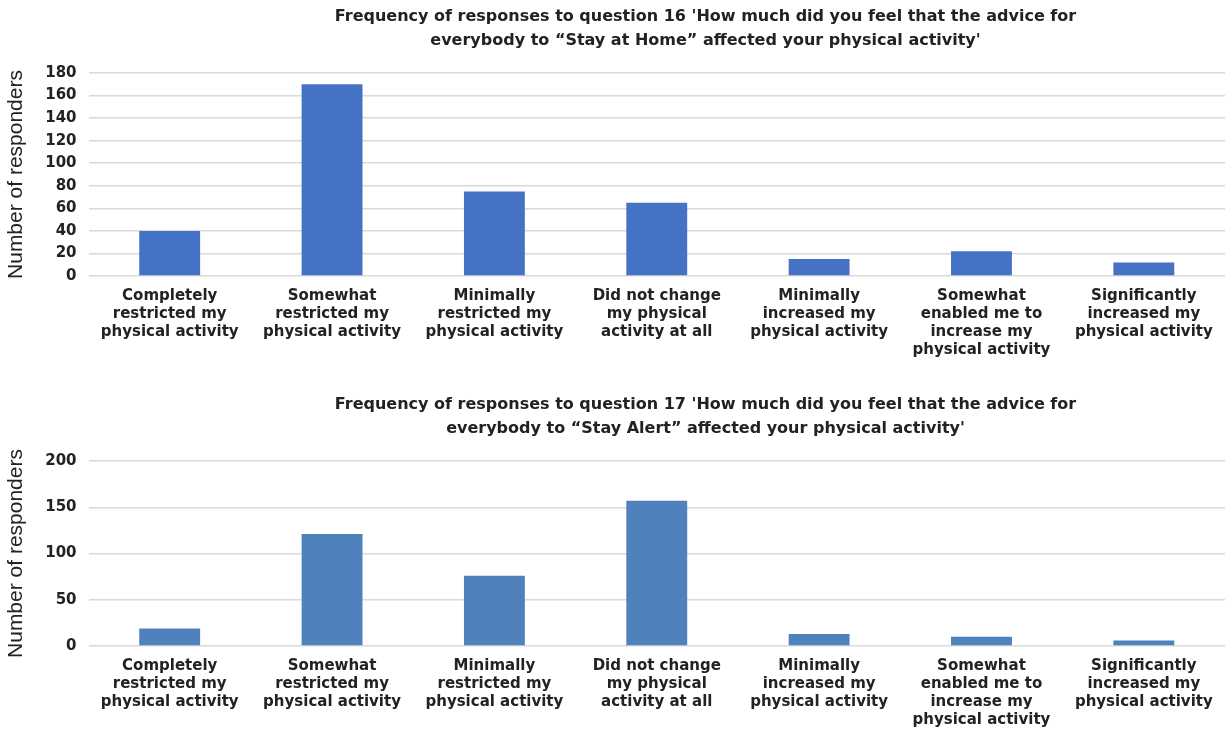  What do you see at coordinates (66, 184) in the screenshot?
I see `y-tick-label: 80` at bounding box center [66, 184].